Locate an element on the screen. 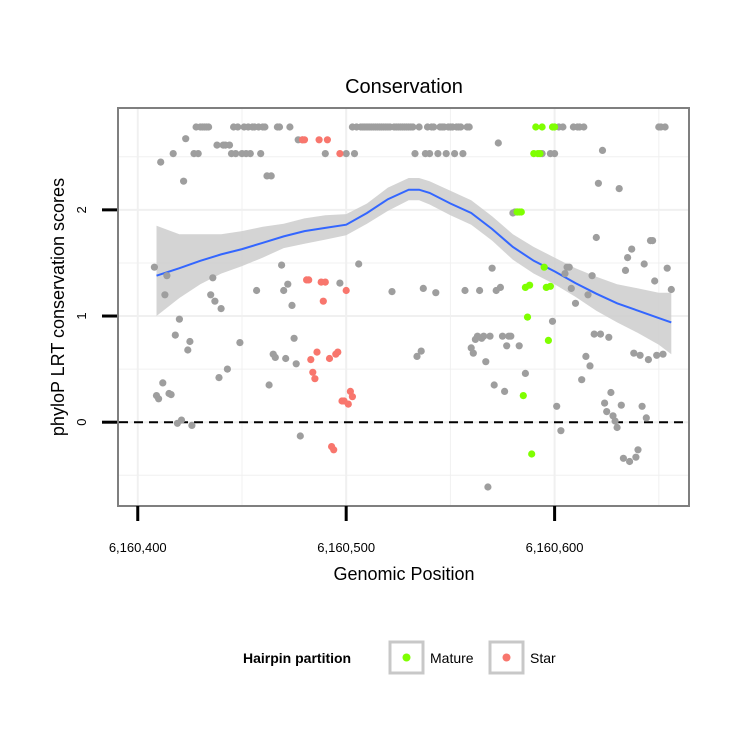 The height and width of the screenshot is (750, 750). legend: Hairpin partition Mature Star is located at coordinates (399, 657).